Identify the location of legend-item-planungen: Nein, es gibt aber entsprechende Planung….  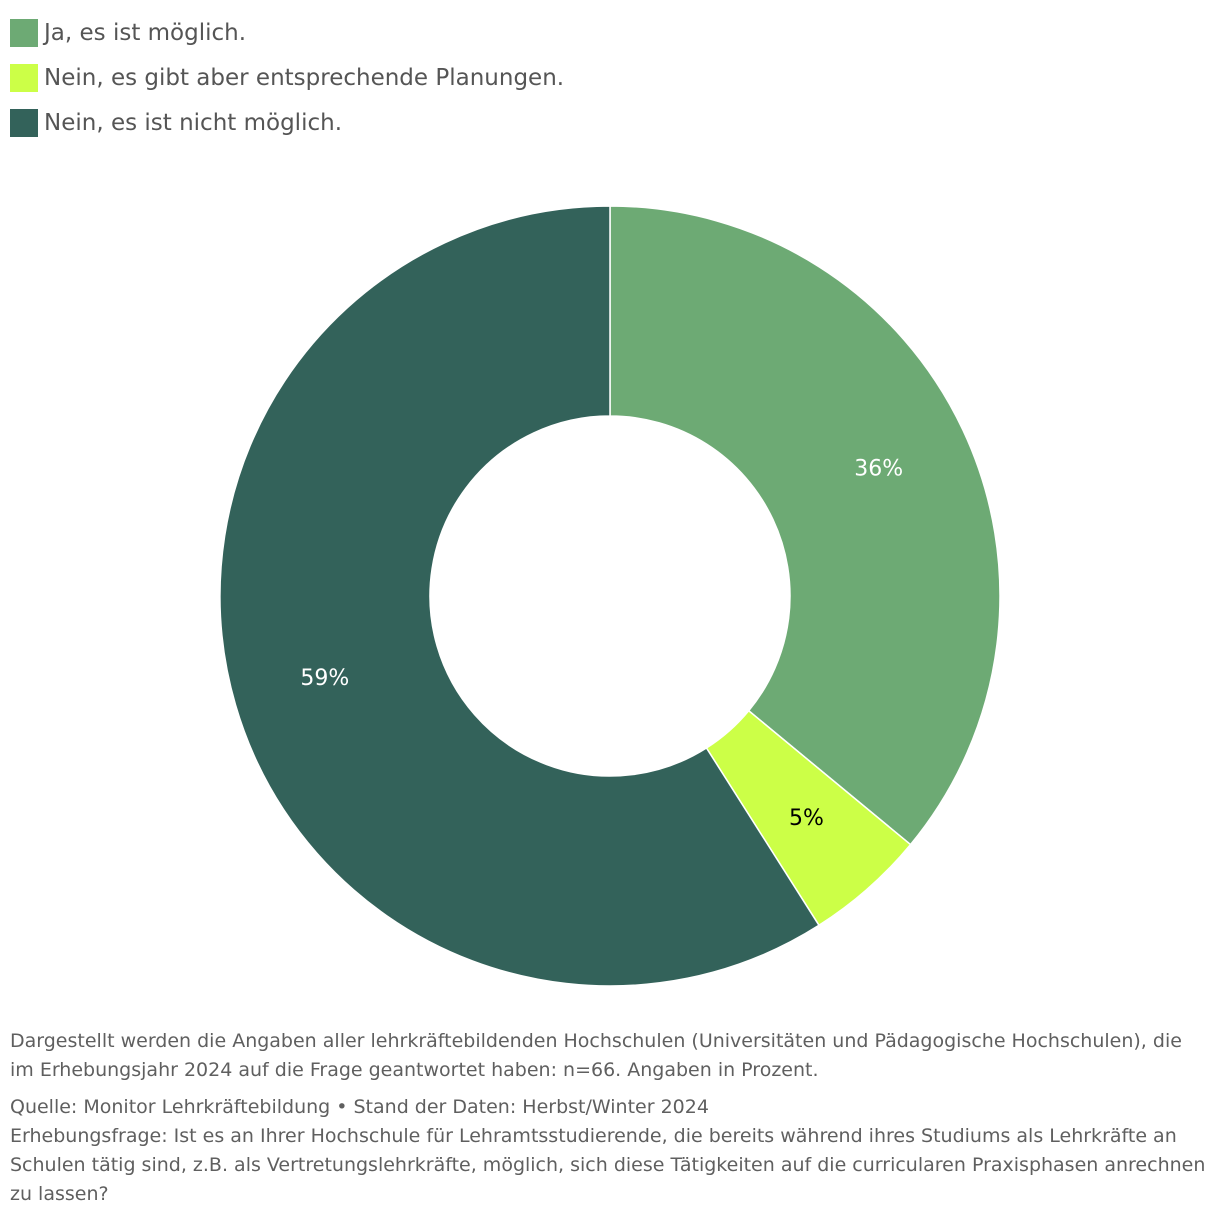
(287, 77).